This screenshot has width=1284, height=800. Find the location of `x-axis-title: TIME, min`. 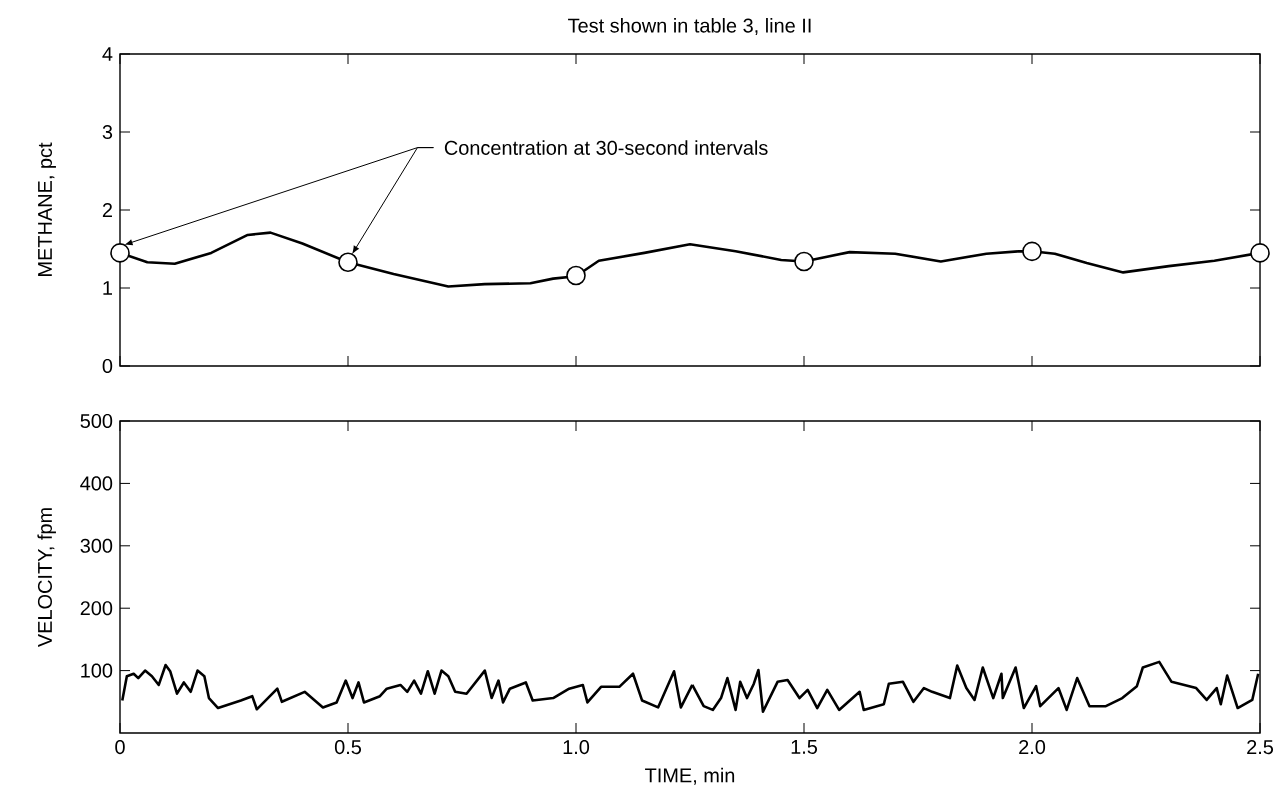

x-axis-title: TIME, min is located at coordinates (690, 776).